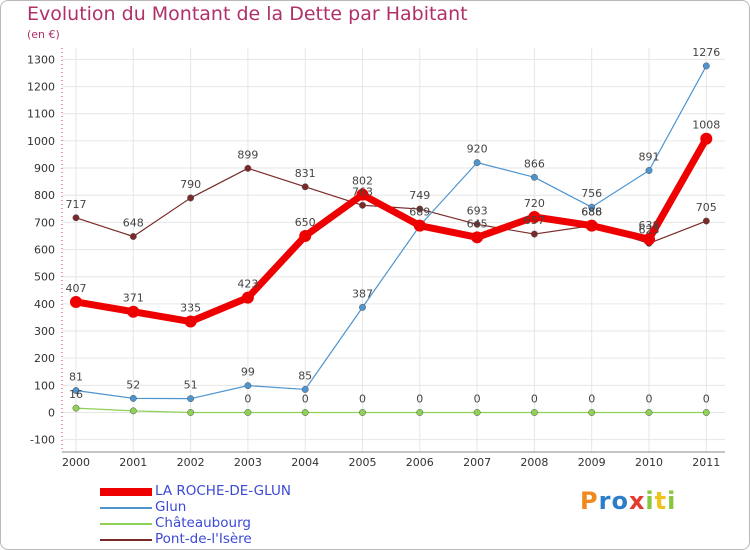 The height and width of the screenshot is (550, 750). What do you see at coordinates (51, 413) in the screenshot?
I see `y-tick-label: 0` at bounding box center [51, 413].